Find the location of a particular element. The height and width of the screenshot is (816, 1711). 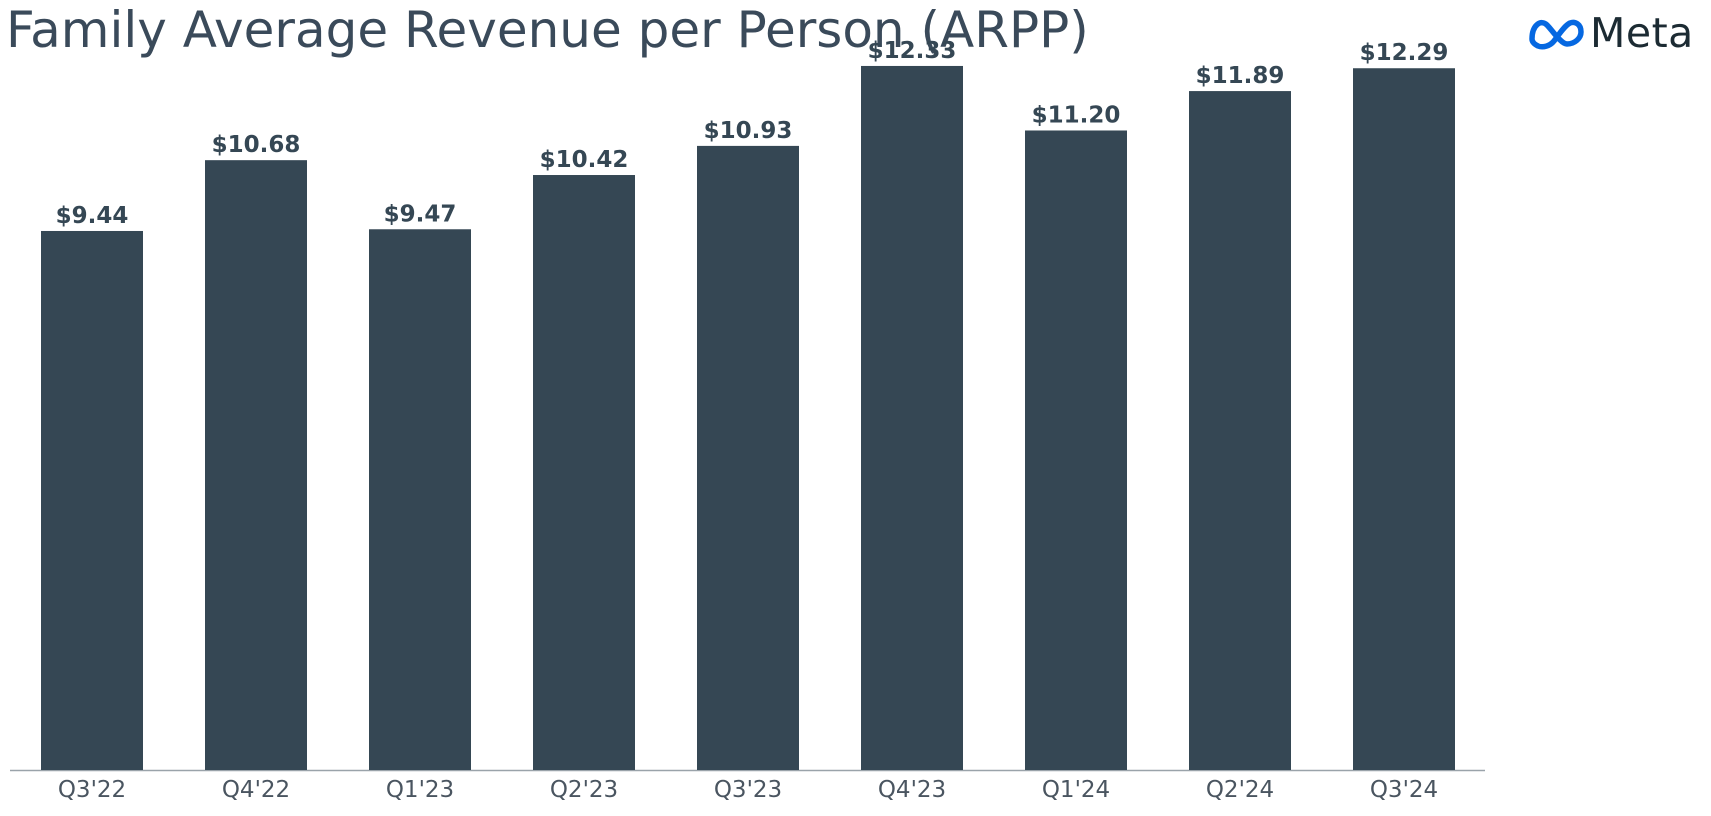

meta-logo-text: Meta is located at coordinates (1642, 33).